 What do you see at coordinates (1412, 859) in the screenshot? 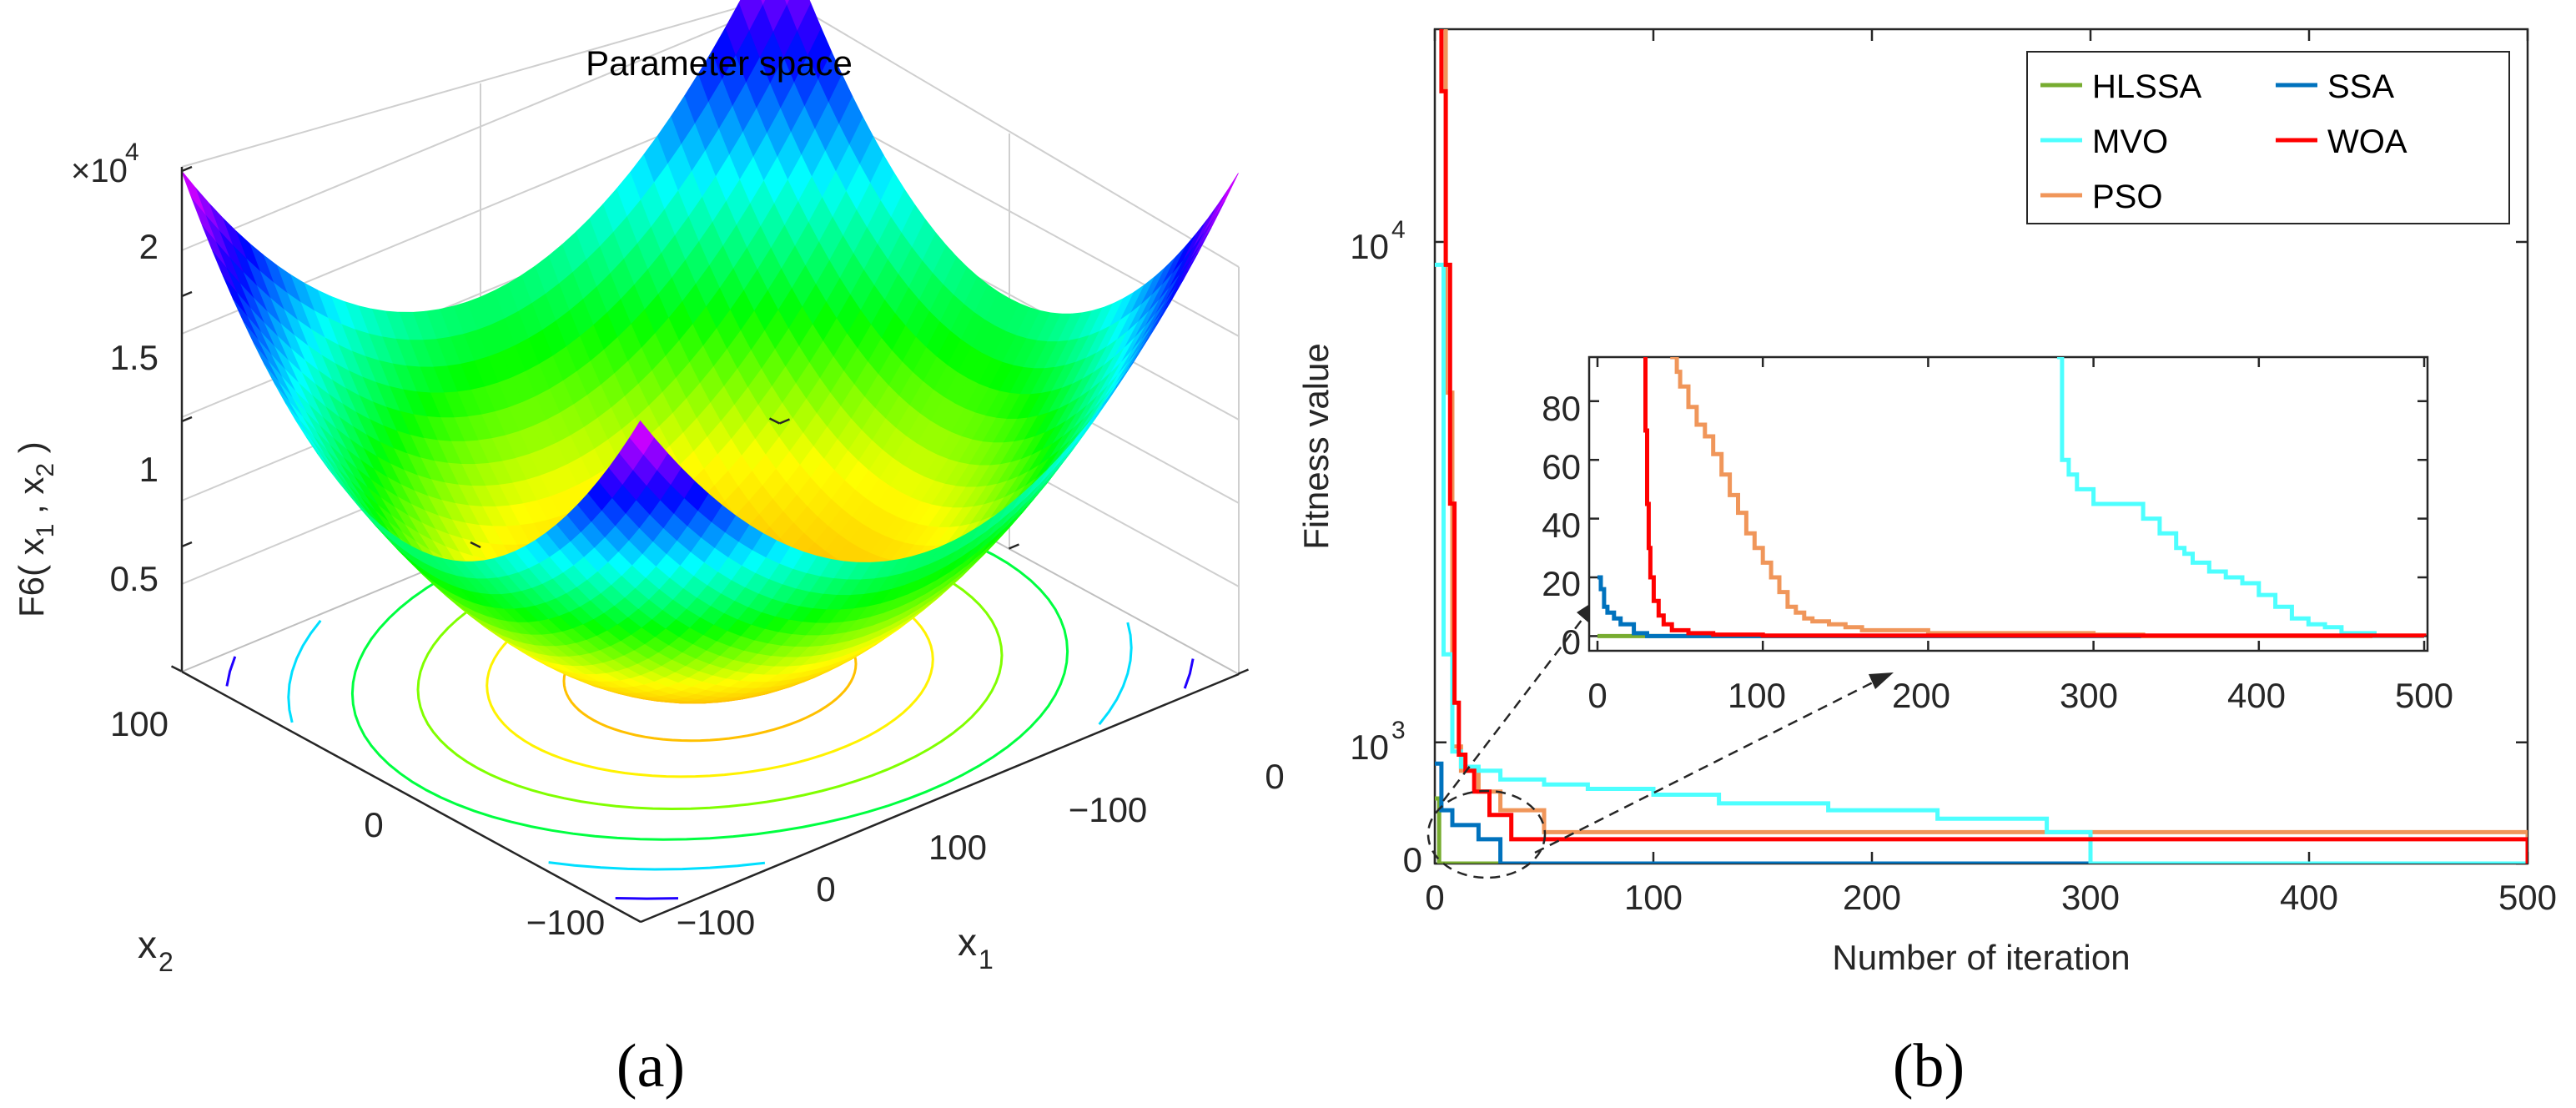
I see `y-tick-label: 0` at bounding box center [1412, 859].